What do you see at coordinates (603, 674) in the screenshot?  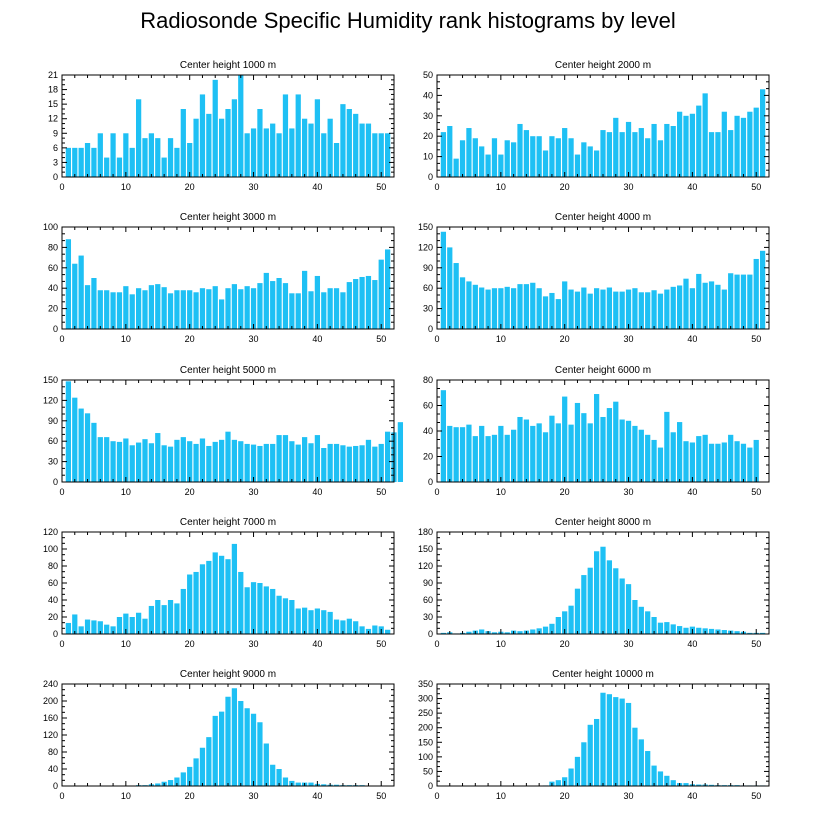 I see `panel-title: Center height 10000 m` at bounding box center [603, 674].